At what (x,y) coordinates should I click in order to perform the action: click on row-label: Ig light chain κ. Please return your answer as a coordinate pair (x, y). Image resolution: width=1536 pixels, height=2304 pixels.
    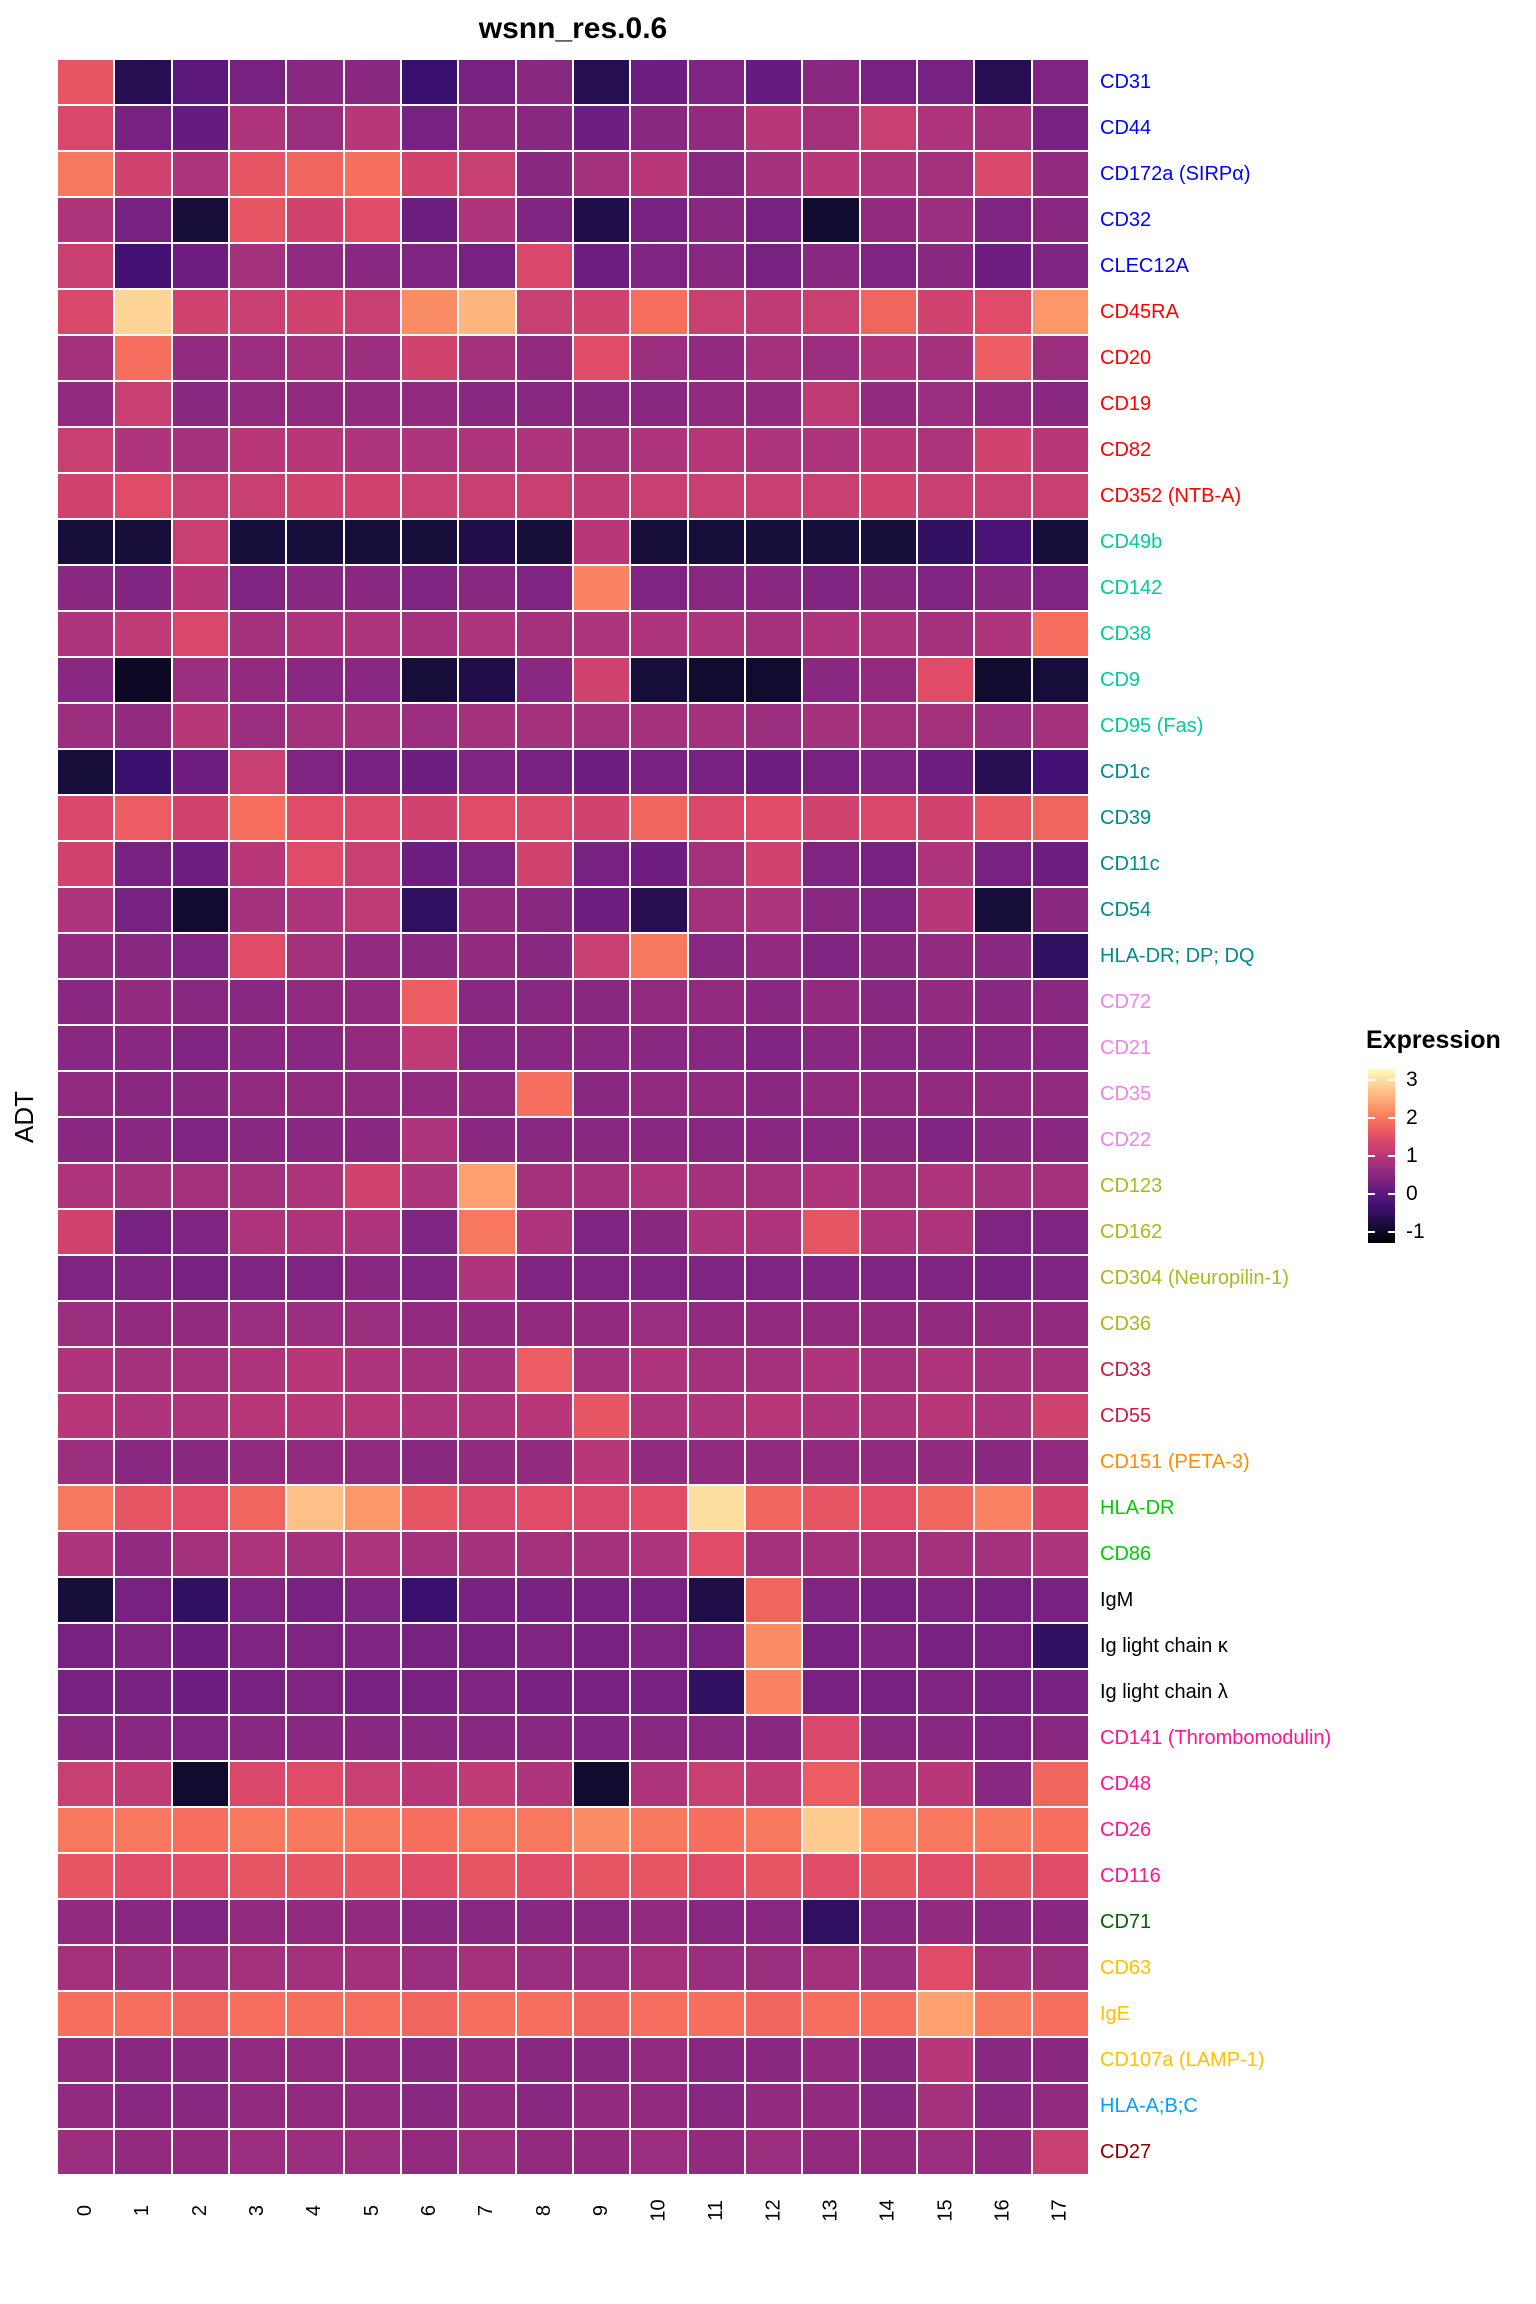
    Looking at the image, I should click on (1164, 1645).